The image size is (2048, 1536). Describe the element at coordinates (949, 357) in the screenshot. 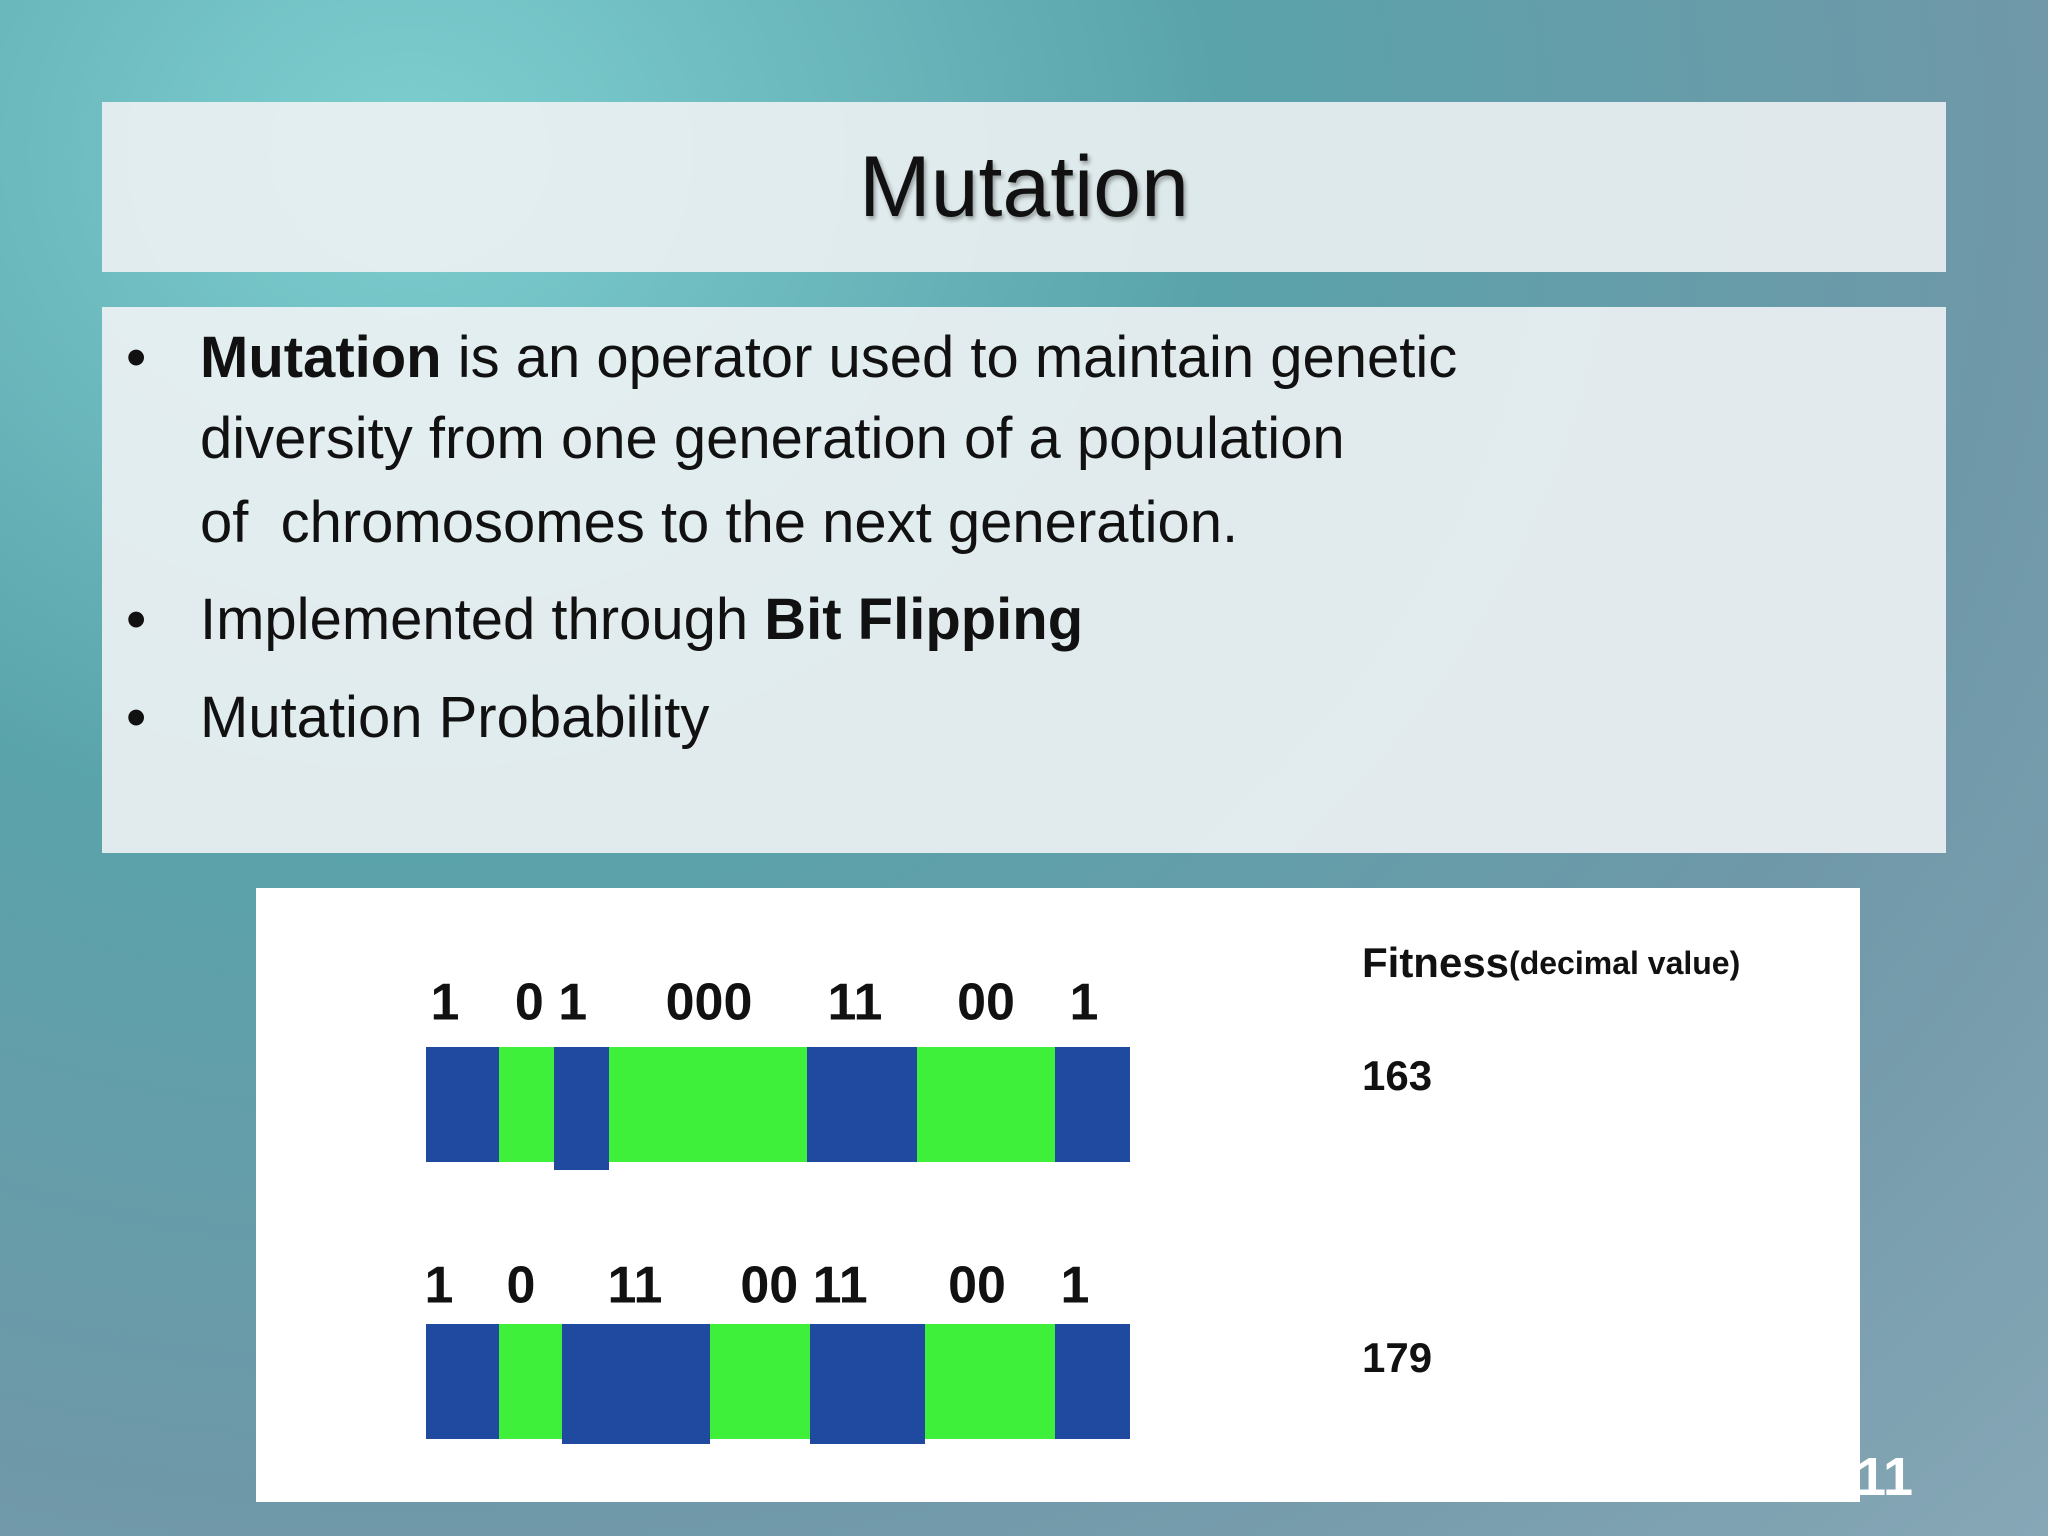

I see `bullet-text: is an operator used to maintain genetic` at that location.